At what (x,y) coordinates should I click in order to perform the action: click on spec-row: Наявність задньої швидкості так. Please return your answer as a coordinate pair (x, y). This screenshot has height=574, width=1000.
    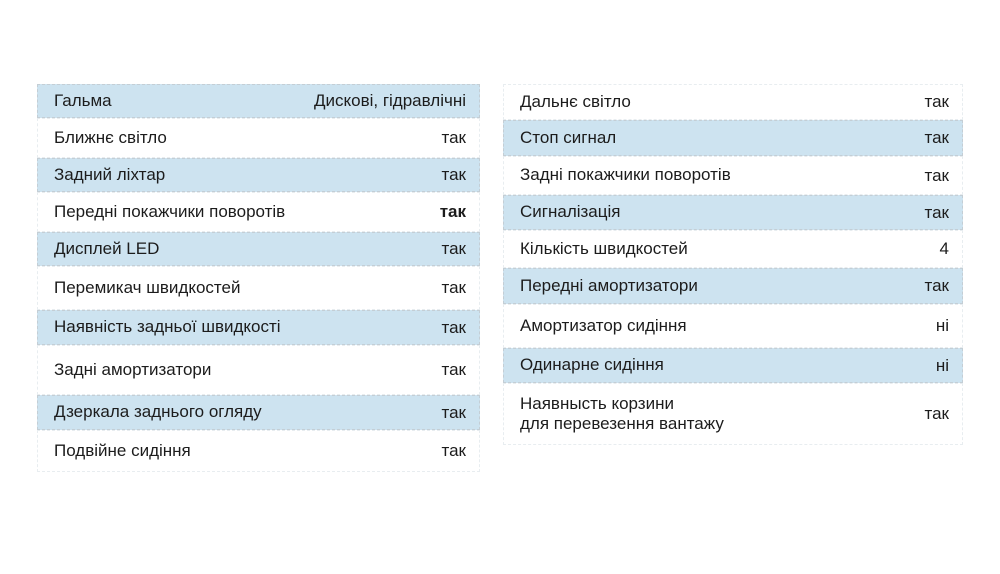
    Looking at the image, I should click on (258, 327).